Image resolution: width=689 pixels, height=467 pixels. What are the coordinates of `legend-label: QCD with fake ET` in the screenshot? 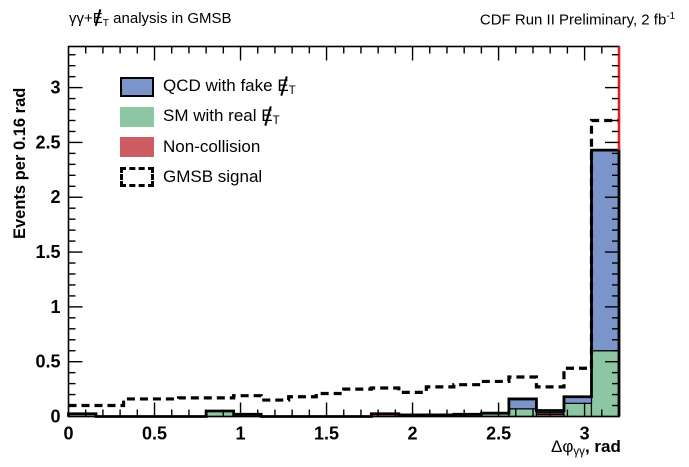 It's located at (229, 86).